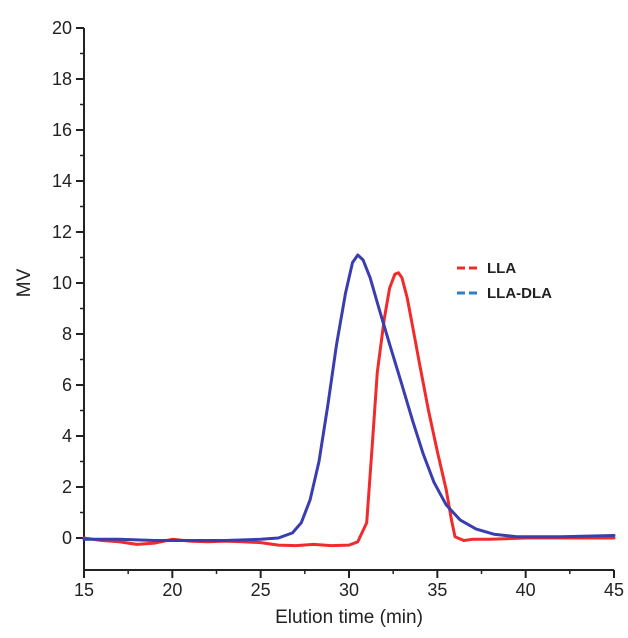 The height and width of the screenshot is (638, 628). Describe the element at coordinates (501, 268) in the screenshot. I see `legend-label: LLA` at that location.